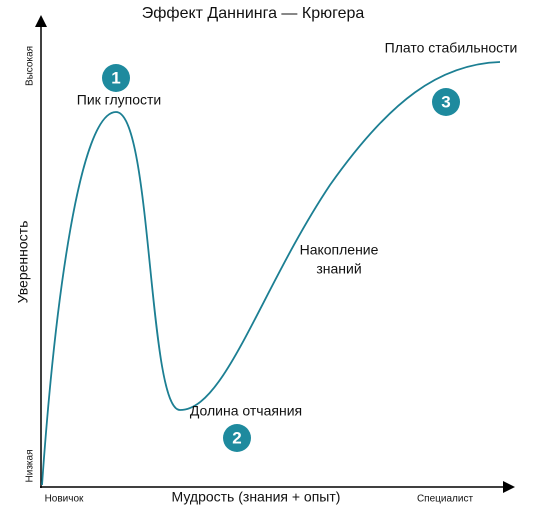 The height and width of the screenshot is (512, 533). Describe the element at coordinates (445, 499) in the screenshot. I see `x-end: Специалист` at that location.